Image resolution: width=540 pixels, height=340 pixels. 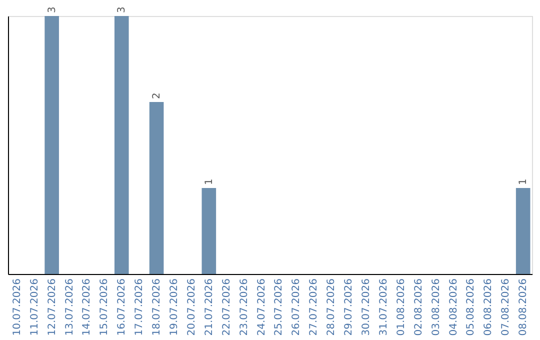 I want to click on x-tick-label: 12.07.2026, so click(x=52, y=307).